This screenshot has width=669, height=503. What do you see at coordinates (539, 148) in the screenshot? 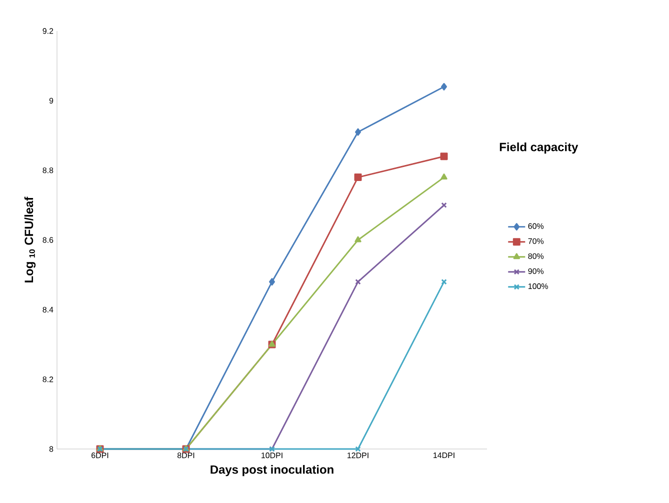
I see `legend-title: Field capacity` at bounding box center [539, 148].